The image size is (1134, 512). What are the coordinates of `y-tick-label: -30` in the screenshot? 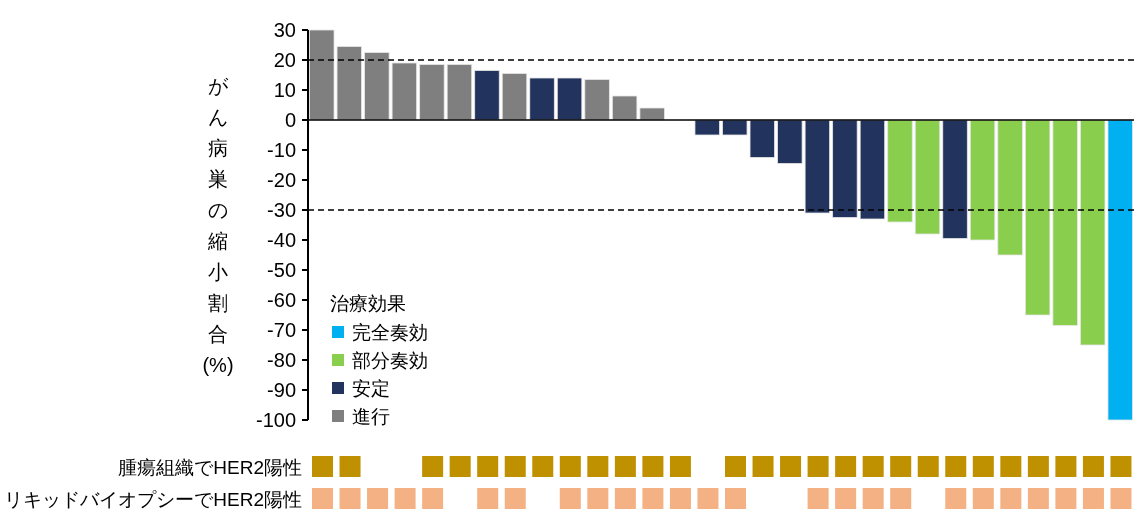 It's located at (281, 210).